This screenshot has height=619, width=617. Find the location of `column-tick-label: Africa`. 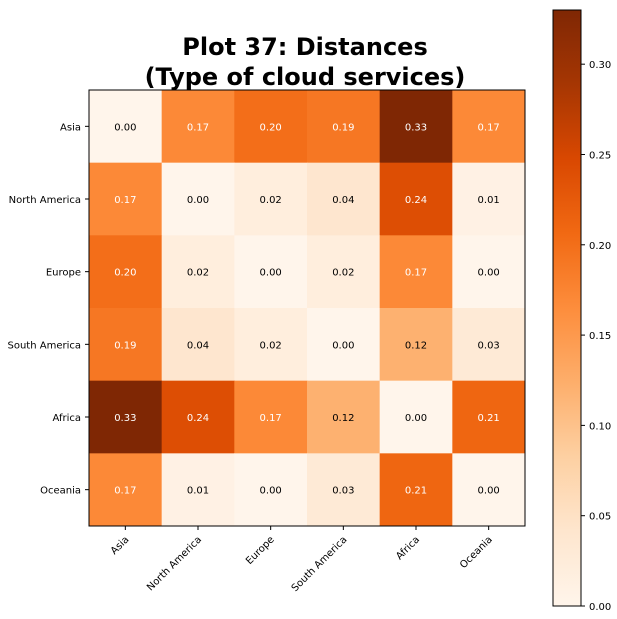

column-tick-label: Africa is located at coordinates (408, 548).